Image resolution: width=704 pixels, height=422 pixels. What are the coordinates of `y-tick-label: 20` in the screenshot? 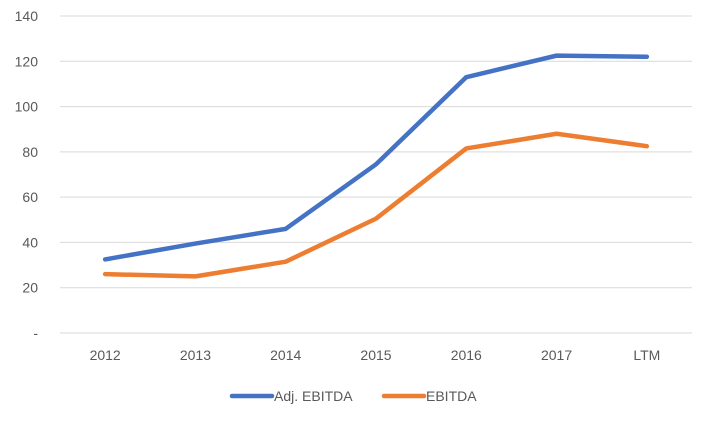 It's located at (30, 288).